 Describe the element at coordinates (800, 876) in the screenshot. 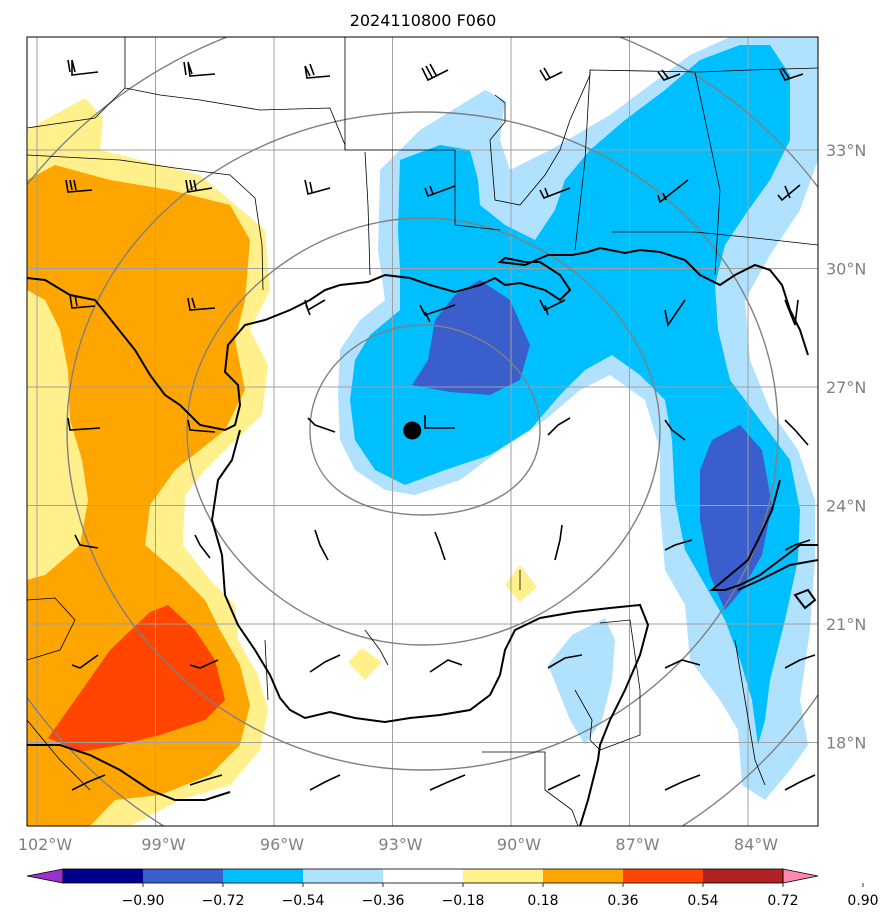

I see `colorbar-extend-high` at that location.